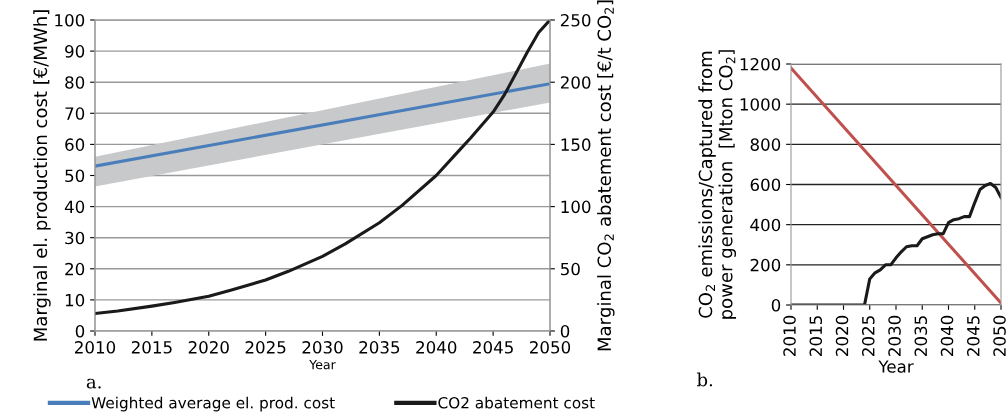  What do you see at coordinates (70, 20) in the screenshot?
I see `y-tick-label: 100` at bounding box center [70, 20].